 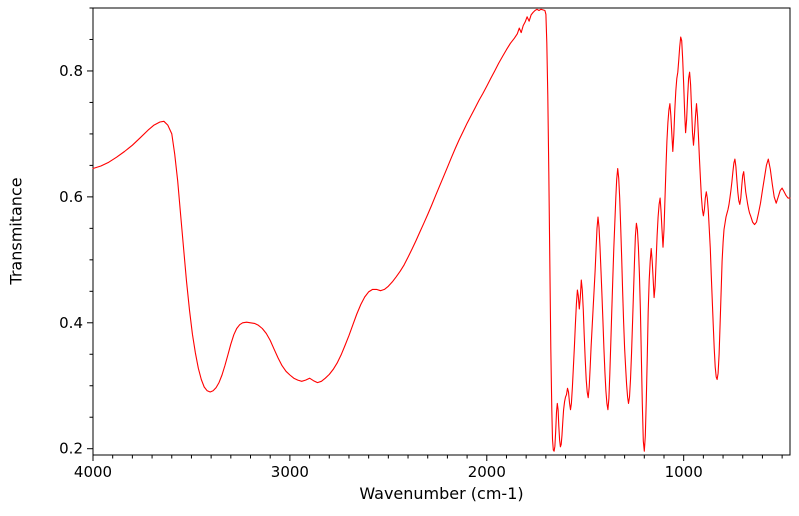 What do you see at coordinates (93, 472) in the screenshot?
I see `x-tick-label: 4000` at bounding box center [93, 472].